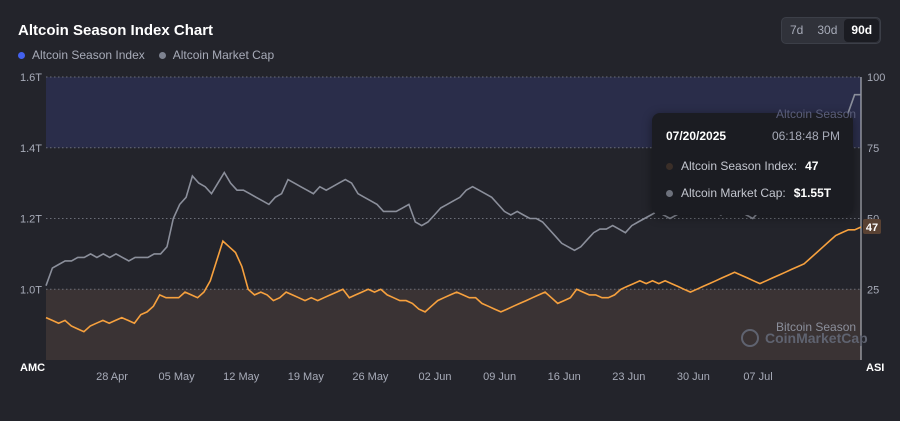 The image size is (900, 421). I want to click on range-30d-button: 30d, so click(827, 30).